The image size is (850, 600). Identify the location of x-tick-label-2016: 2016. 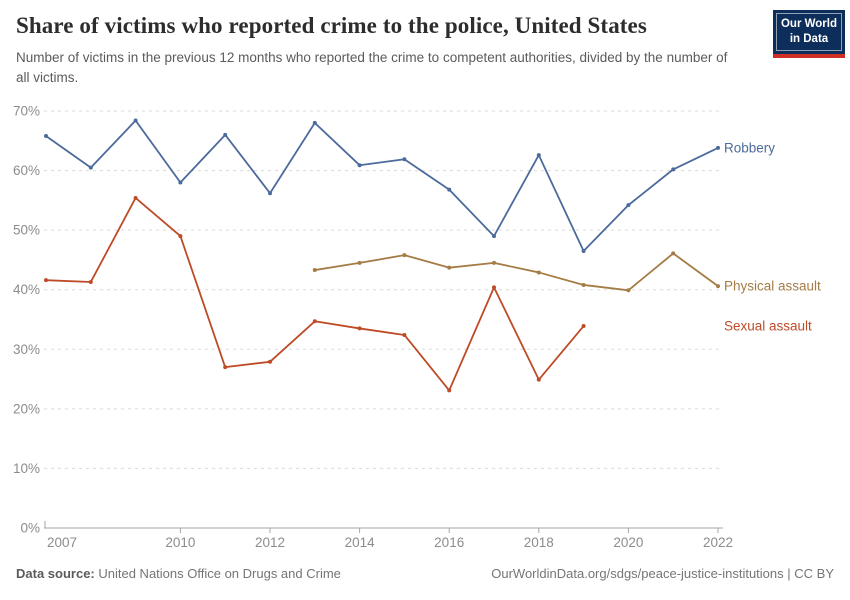
(449, 542).